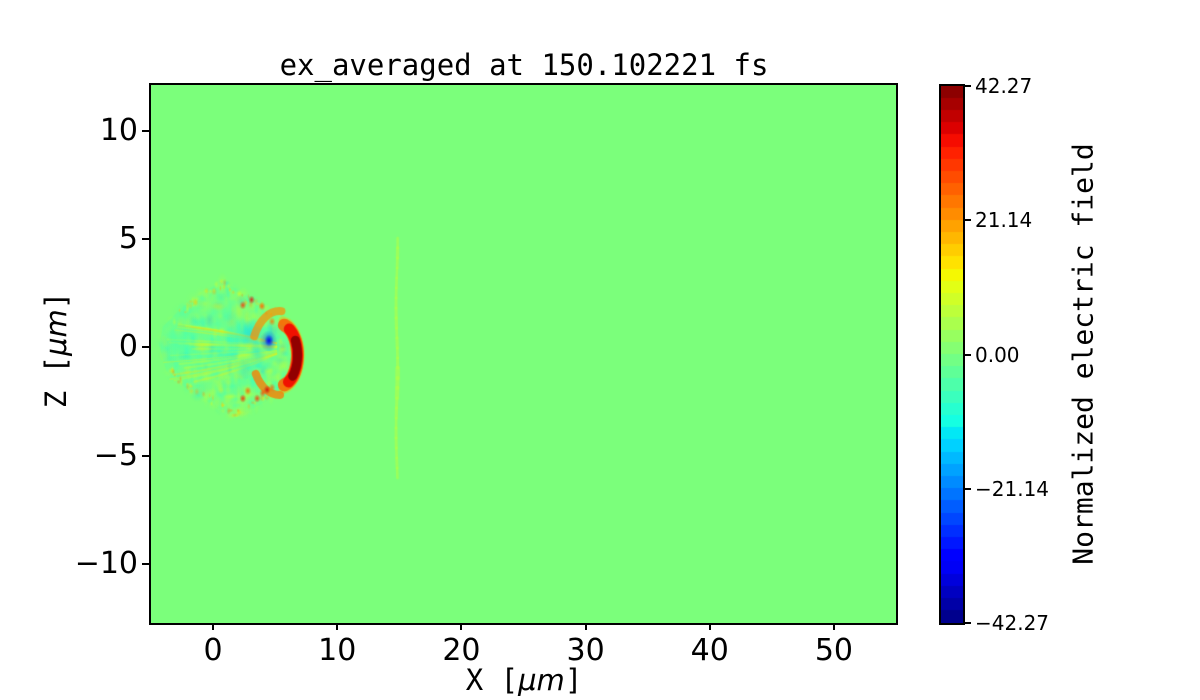 The image size is (1200, 700). I want to click on x-axis-unit: μm, so click(541, 680).